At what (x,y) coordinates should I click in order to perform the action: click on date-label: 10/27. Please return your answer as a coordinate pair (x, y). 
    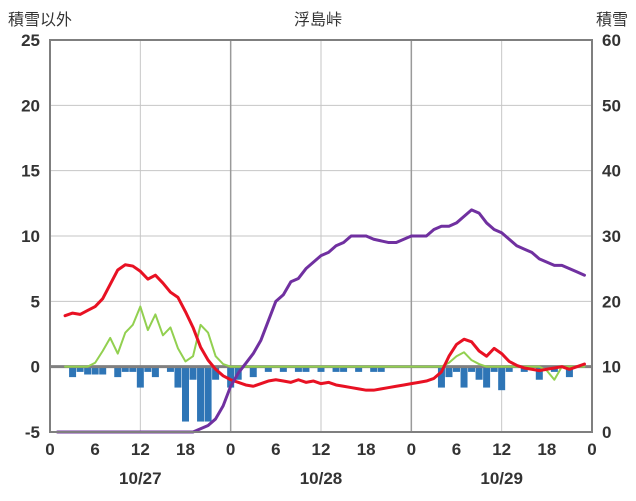
    Looking at the image, I should click on (140, 478).